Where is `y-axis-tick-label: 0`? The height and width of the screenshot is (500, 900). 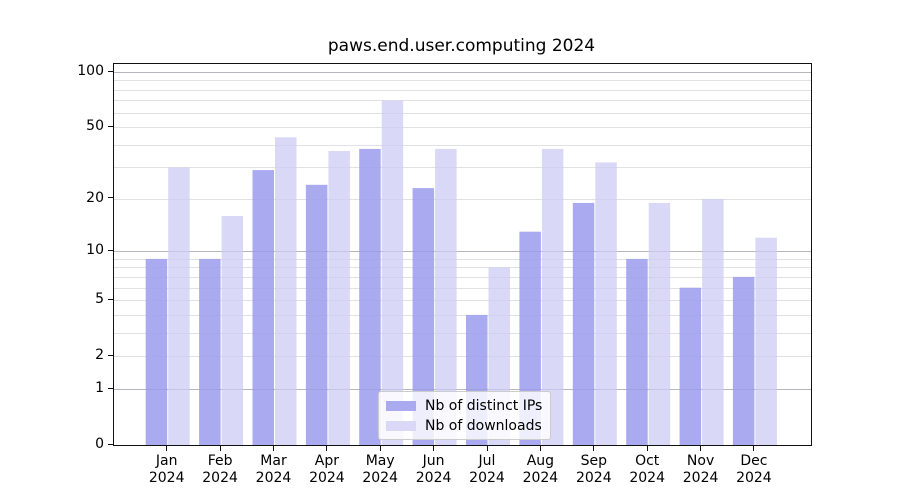 y-axis-tick-label: 0 is located at coordinates (99, 444).